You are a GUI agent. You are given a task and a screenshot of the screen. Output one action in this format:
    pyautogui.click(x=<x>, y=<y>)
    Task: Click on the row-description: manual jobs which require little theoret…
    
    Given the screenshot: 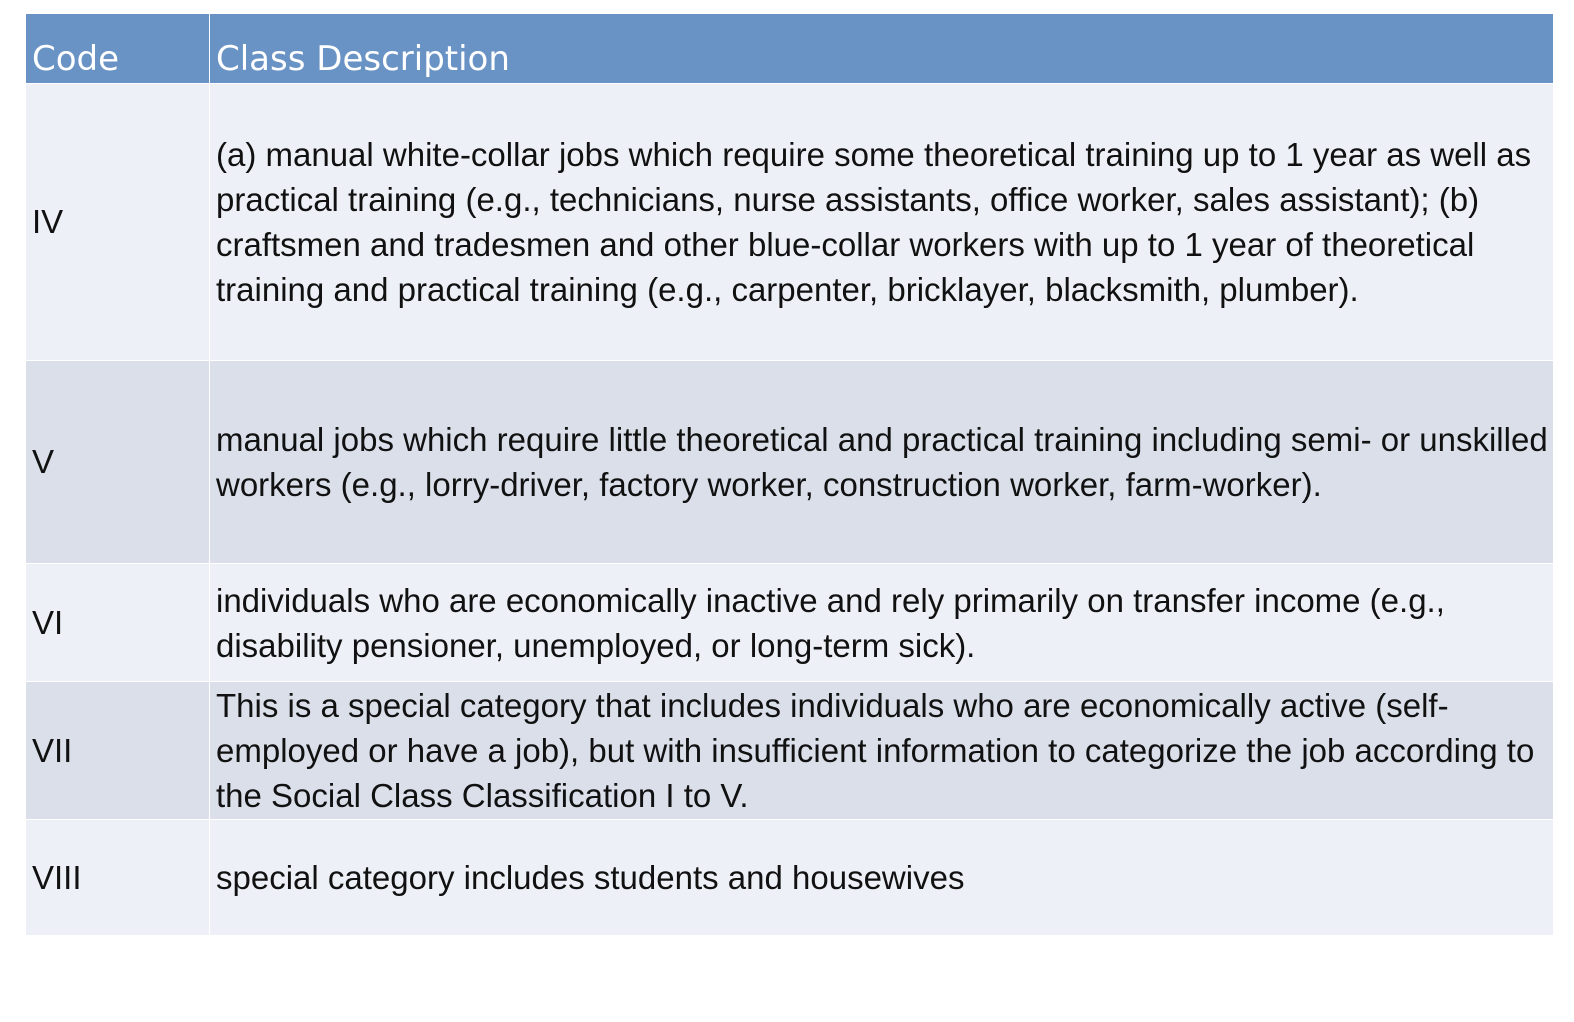 What is the action you would take?
    pyautogui.click(x=882, y=462)
    